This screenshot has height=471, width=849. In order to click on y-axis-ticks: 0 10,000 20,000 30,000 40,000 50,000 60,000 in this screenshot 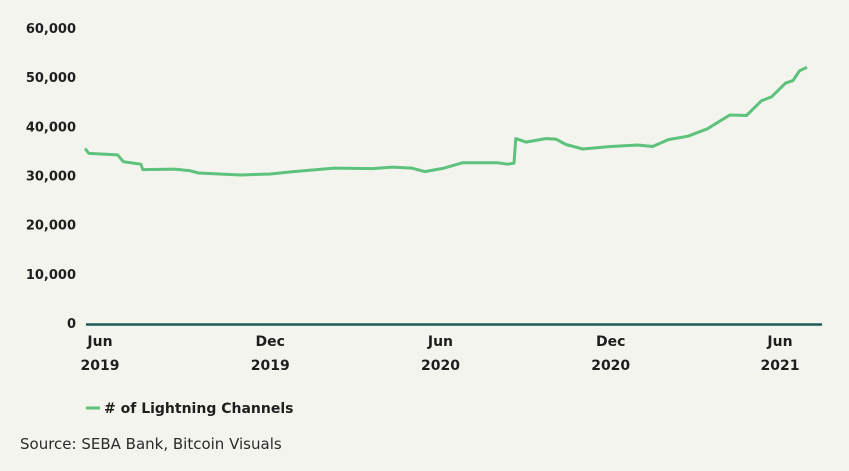, I will do `click(51, 177)`.